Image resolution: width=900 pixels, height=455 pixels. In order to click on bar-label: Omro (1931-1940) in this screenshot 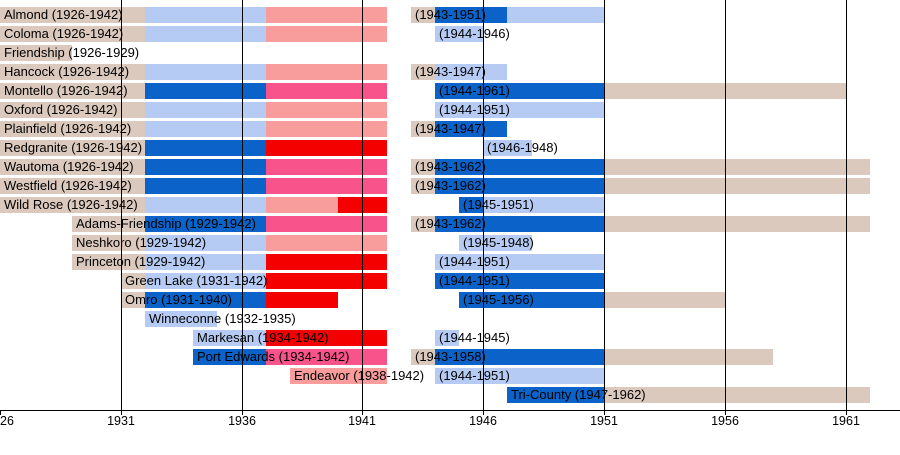, I will do `click(178, 299)`.